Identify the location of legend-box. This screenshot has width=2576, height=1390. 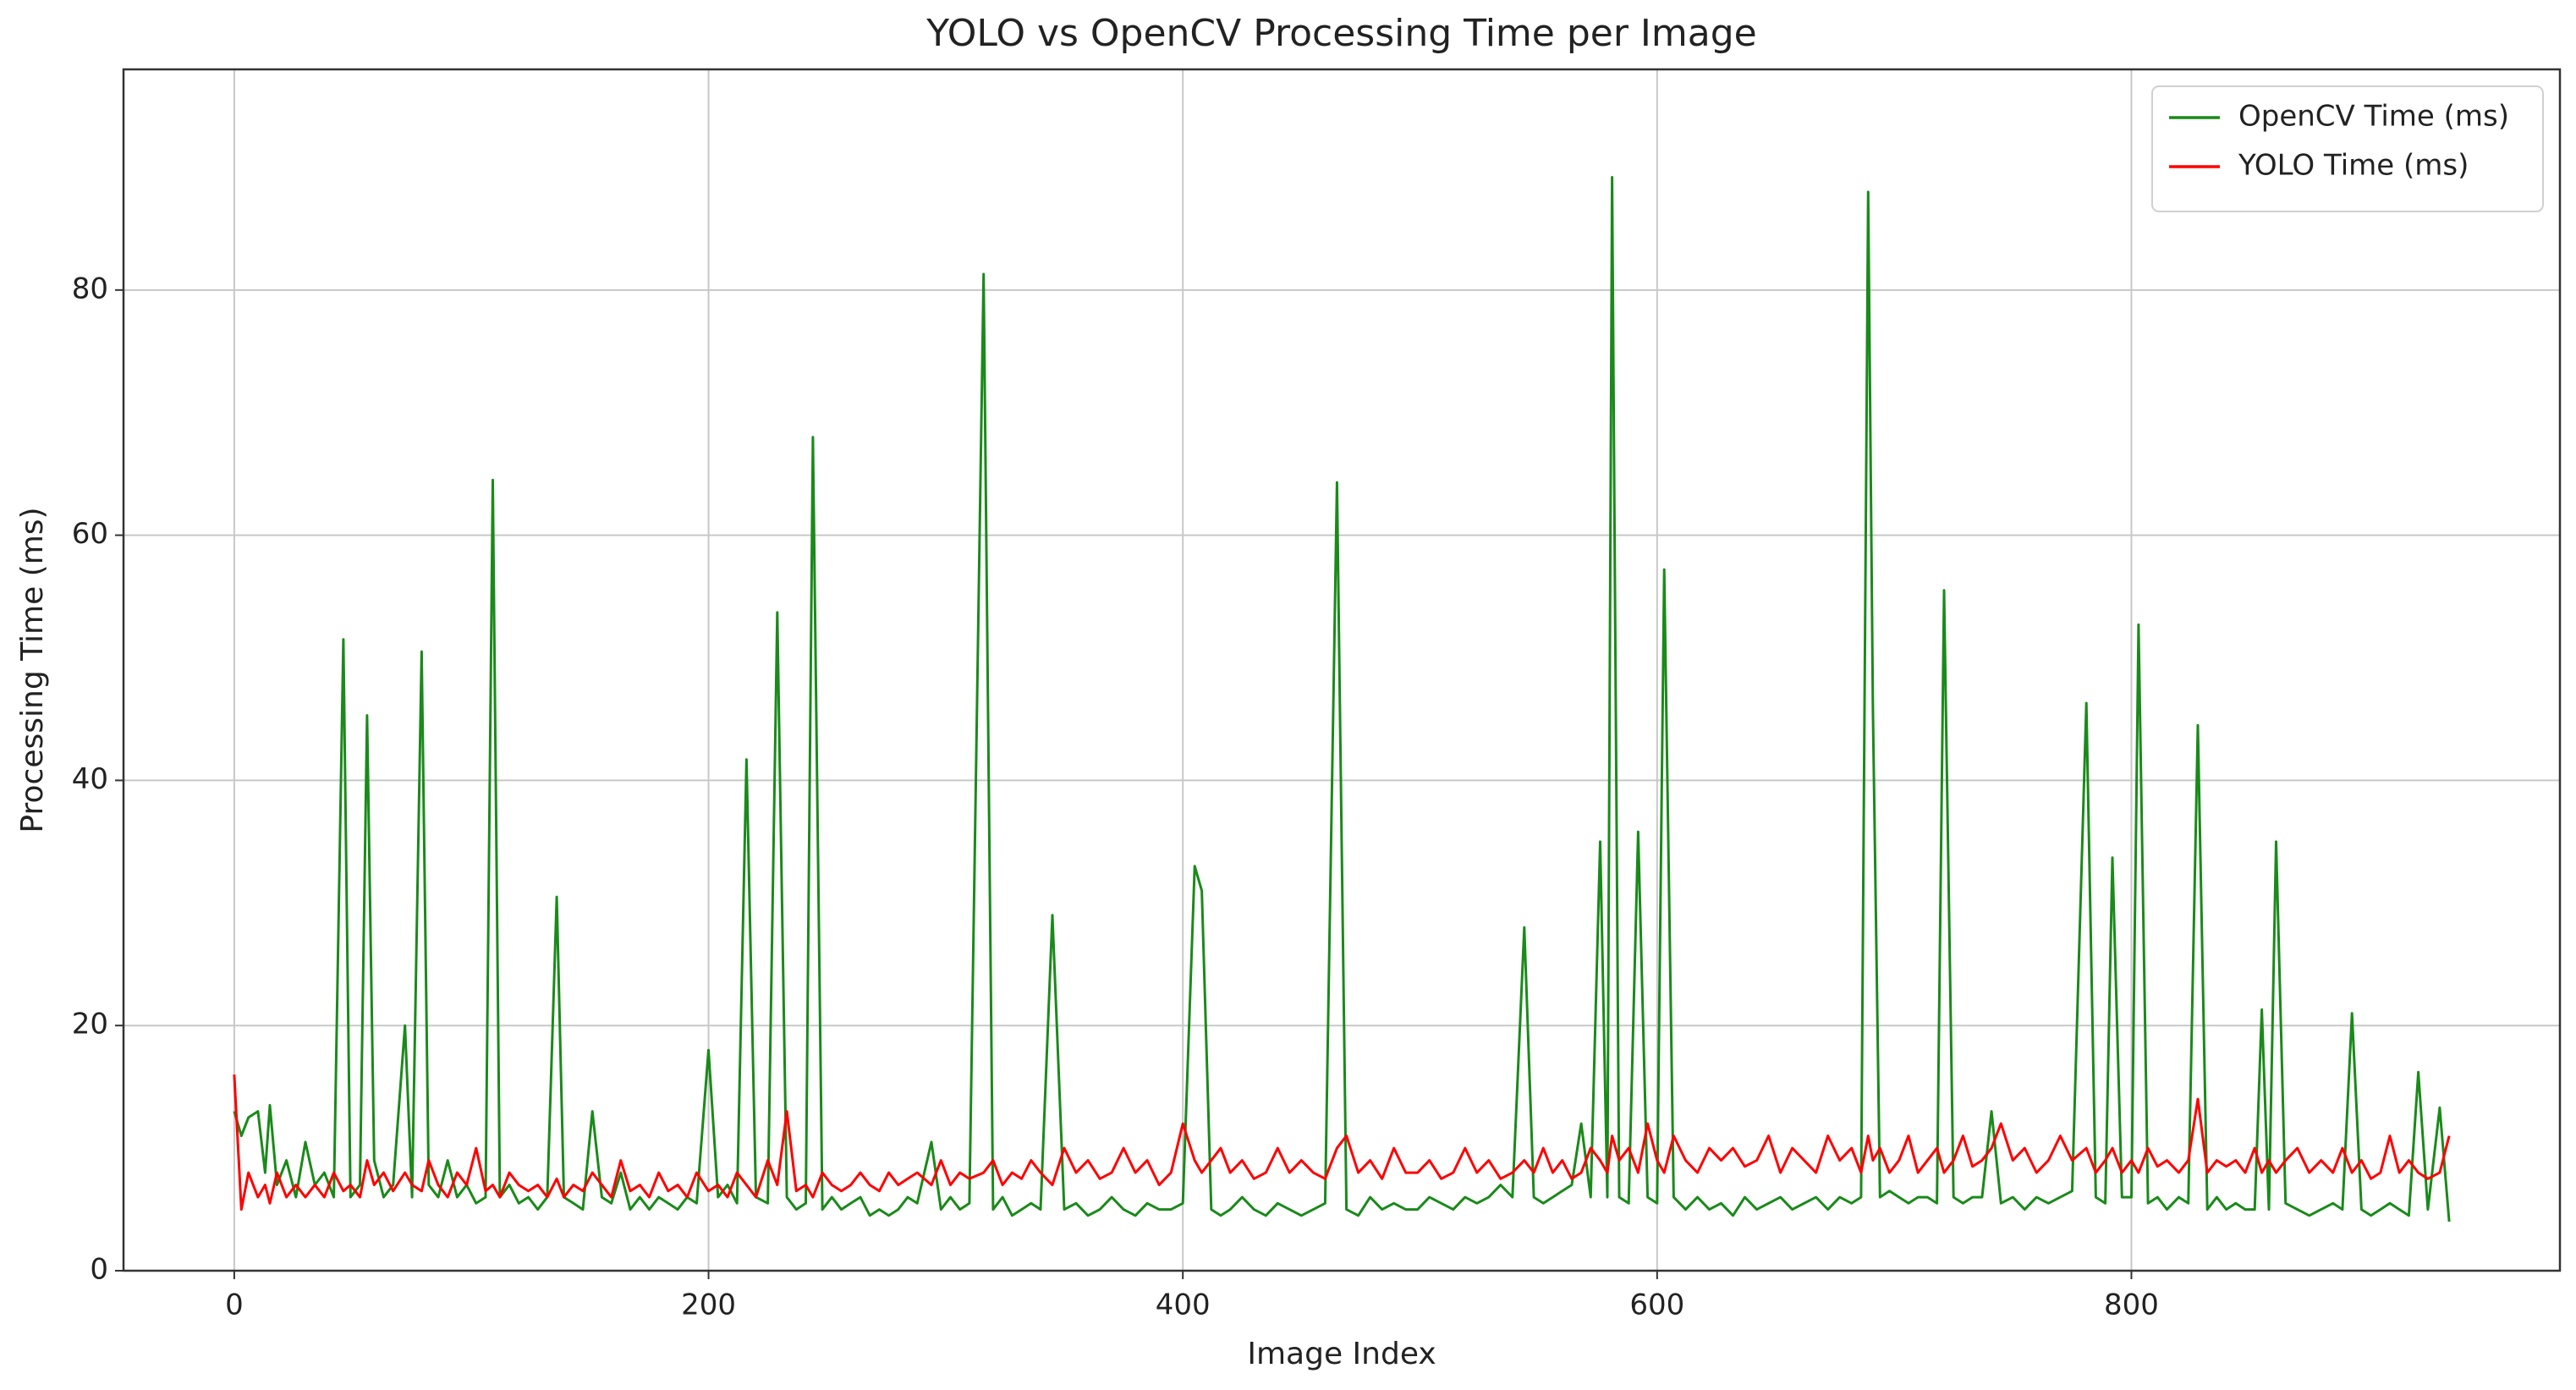
(2347, 148).